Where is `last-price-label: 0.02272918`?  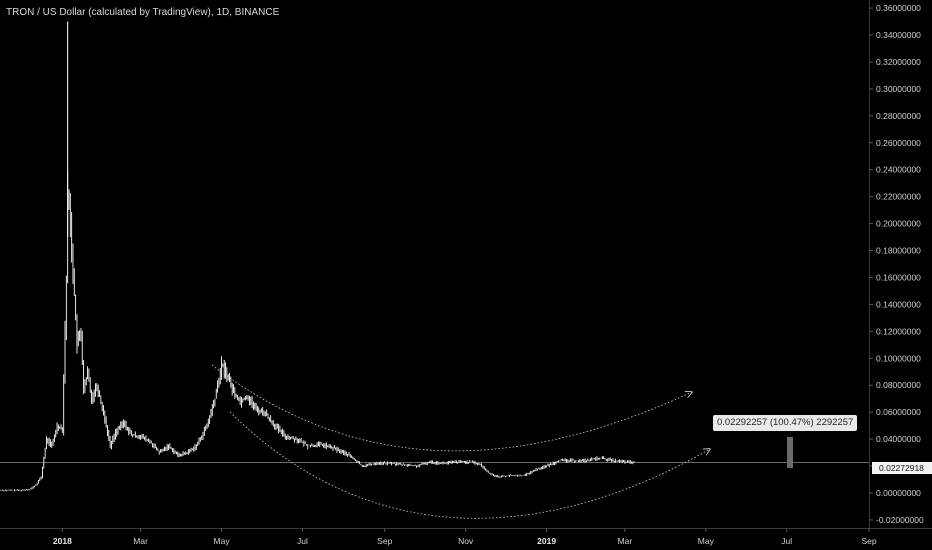 last-price-label: 0.02272918 is located at coordinates (902, 468).